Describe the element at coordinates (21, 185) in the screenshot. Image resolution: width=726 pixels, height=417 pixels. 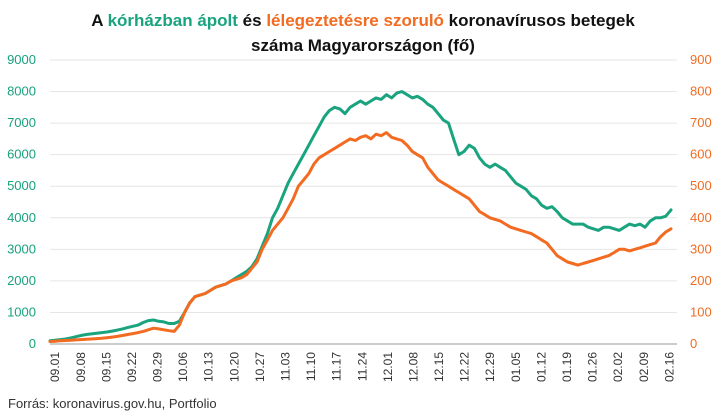
I see `left-tick-label: 5000` at that location.